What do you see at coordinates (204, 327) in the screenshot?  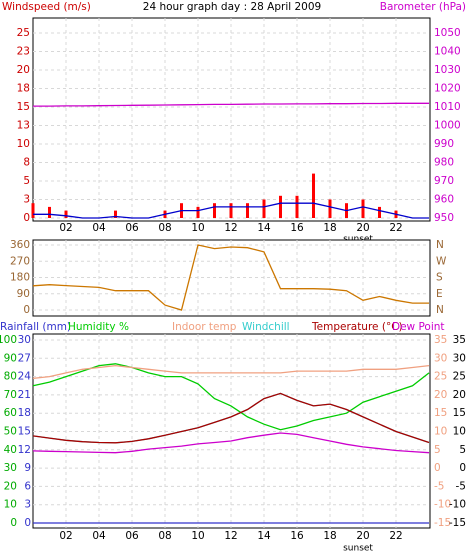 I see `legend-entry: Indoor temp` at bounding box center [204, 327].